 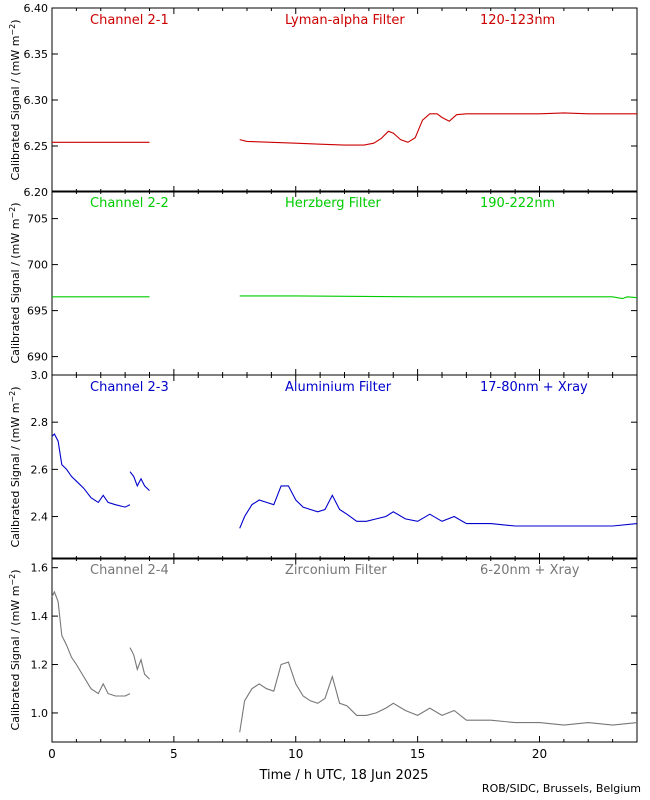 What do you see at coordinates (40, 713) in the screenshot?
I see `y-tick-label: 1.0` at bounding box center [40, 713].